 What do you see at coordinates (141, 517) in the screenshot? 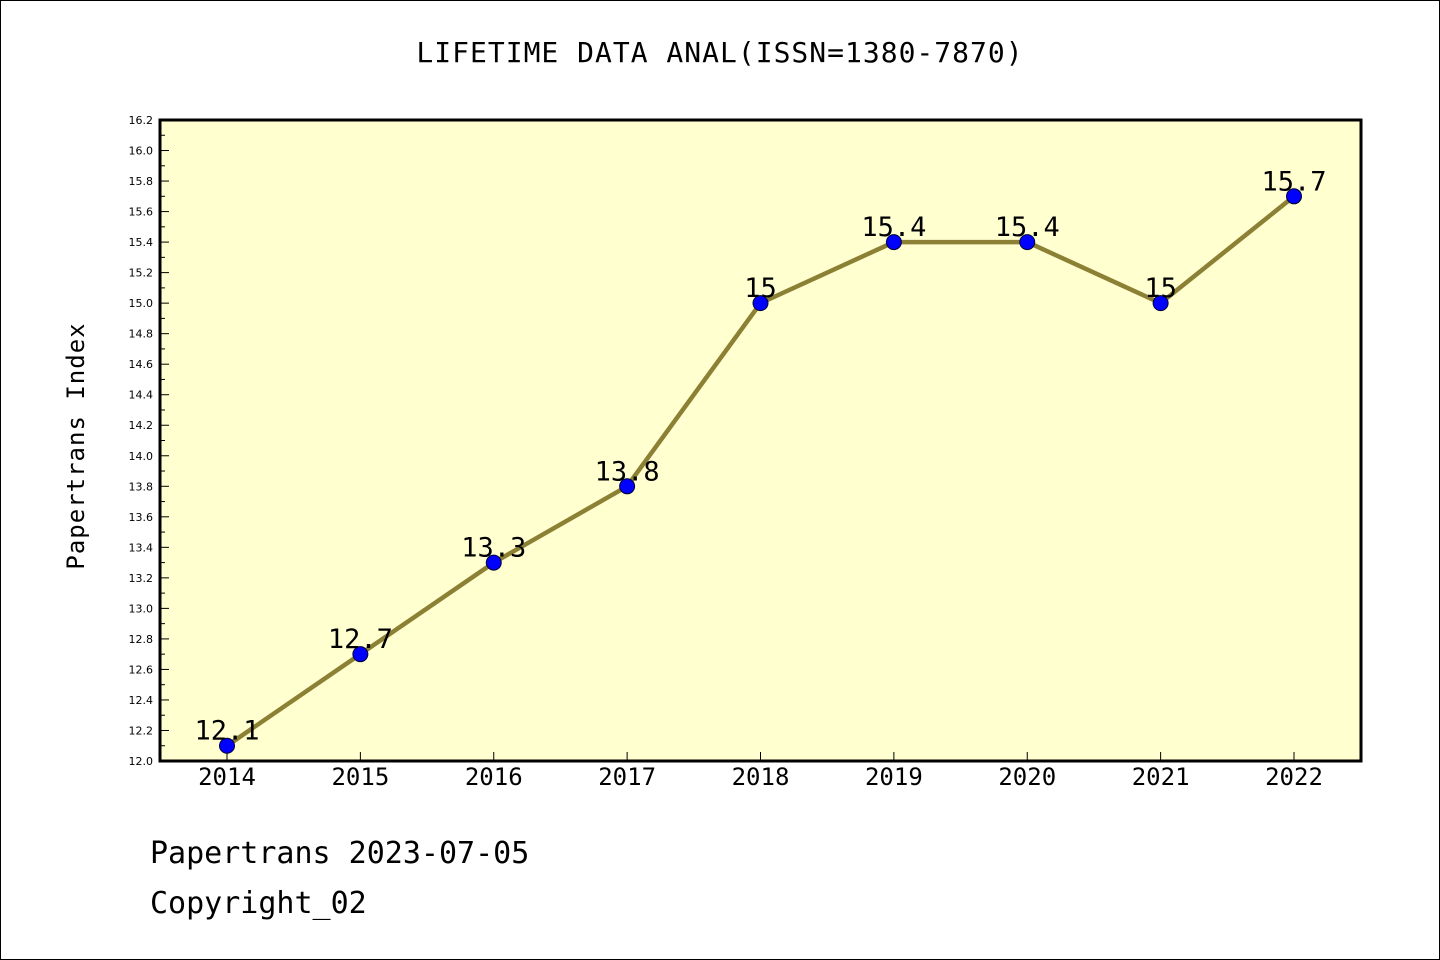
I see `y-tick-label: 13.6` at bounding box center [141, 517].